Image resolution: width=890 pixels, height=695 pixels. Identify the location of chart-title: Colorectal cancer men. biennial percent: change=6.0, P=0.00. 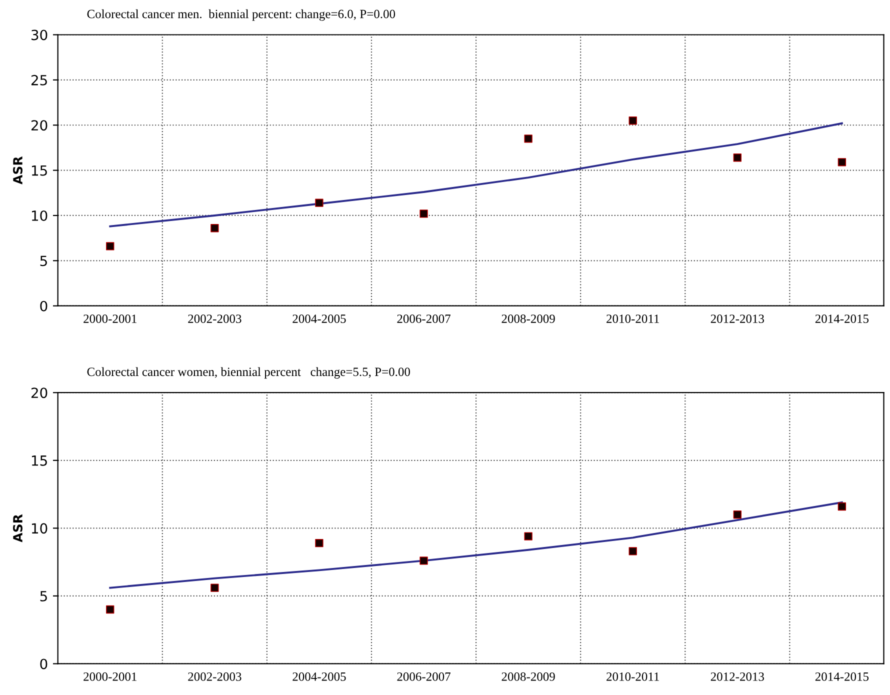
(241, 15).